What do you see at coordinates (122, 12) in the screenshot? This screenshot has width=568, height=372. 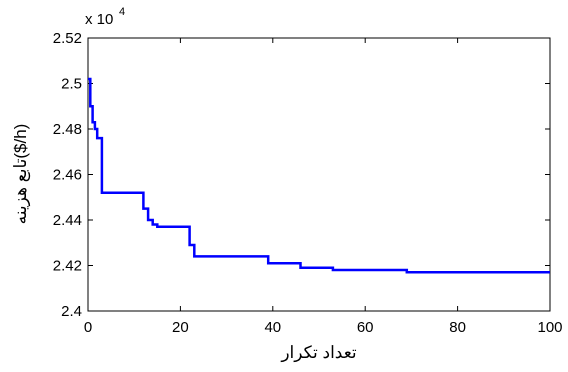 I see `y-multiplier-exponent: 4` at bounding box center [122, 12].